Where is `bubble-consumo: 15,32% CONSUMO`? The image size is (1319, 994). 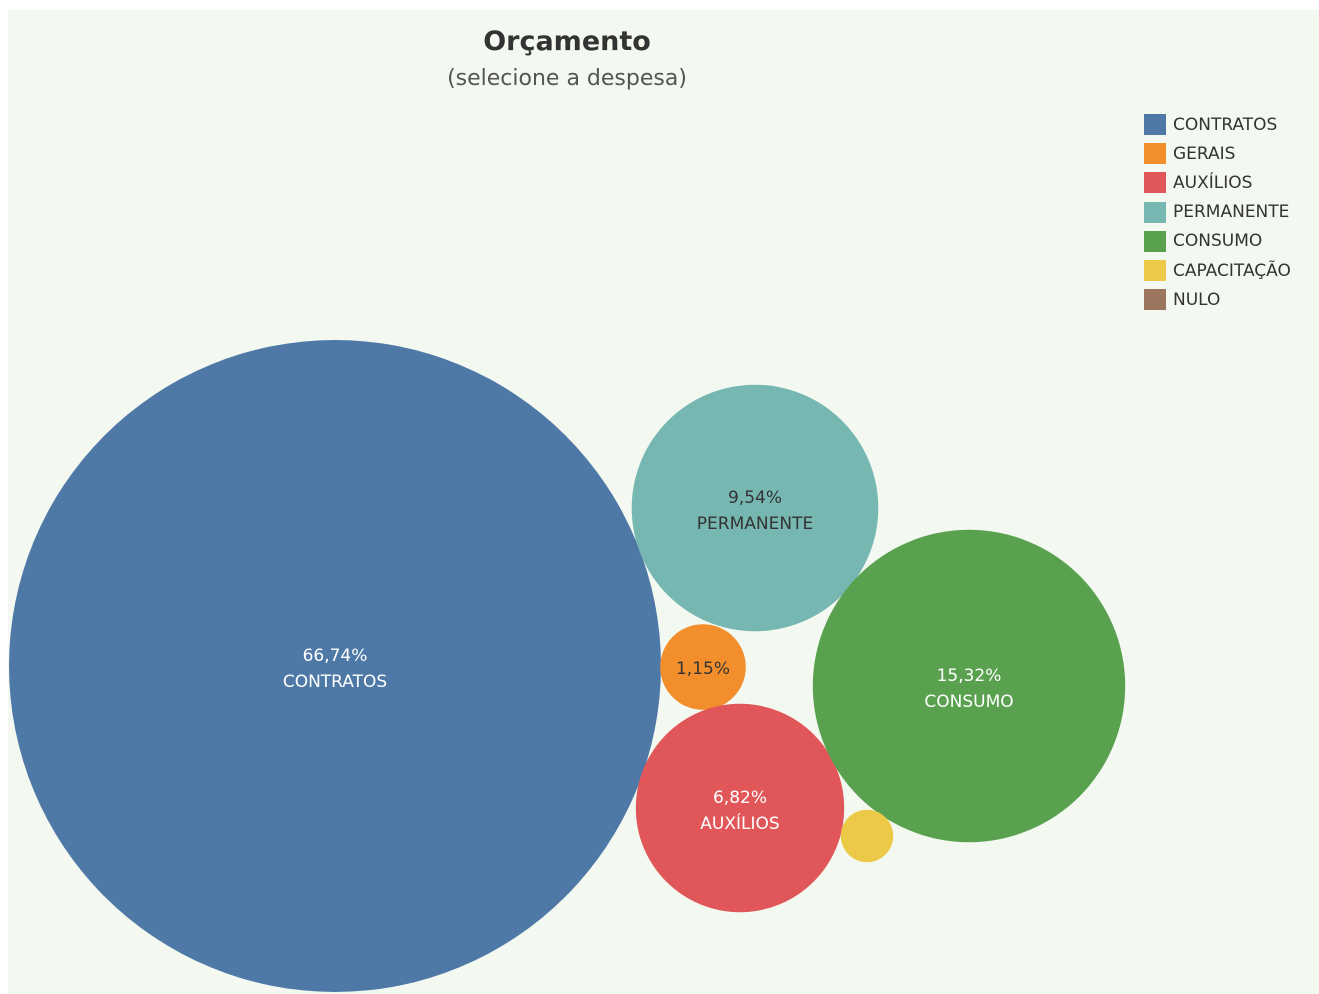
bubble-consumo: 15,32% CONSUMO is located at coordinates (969, 686).